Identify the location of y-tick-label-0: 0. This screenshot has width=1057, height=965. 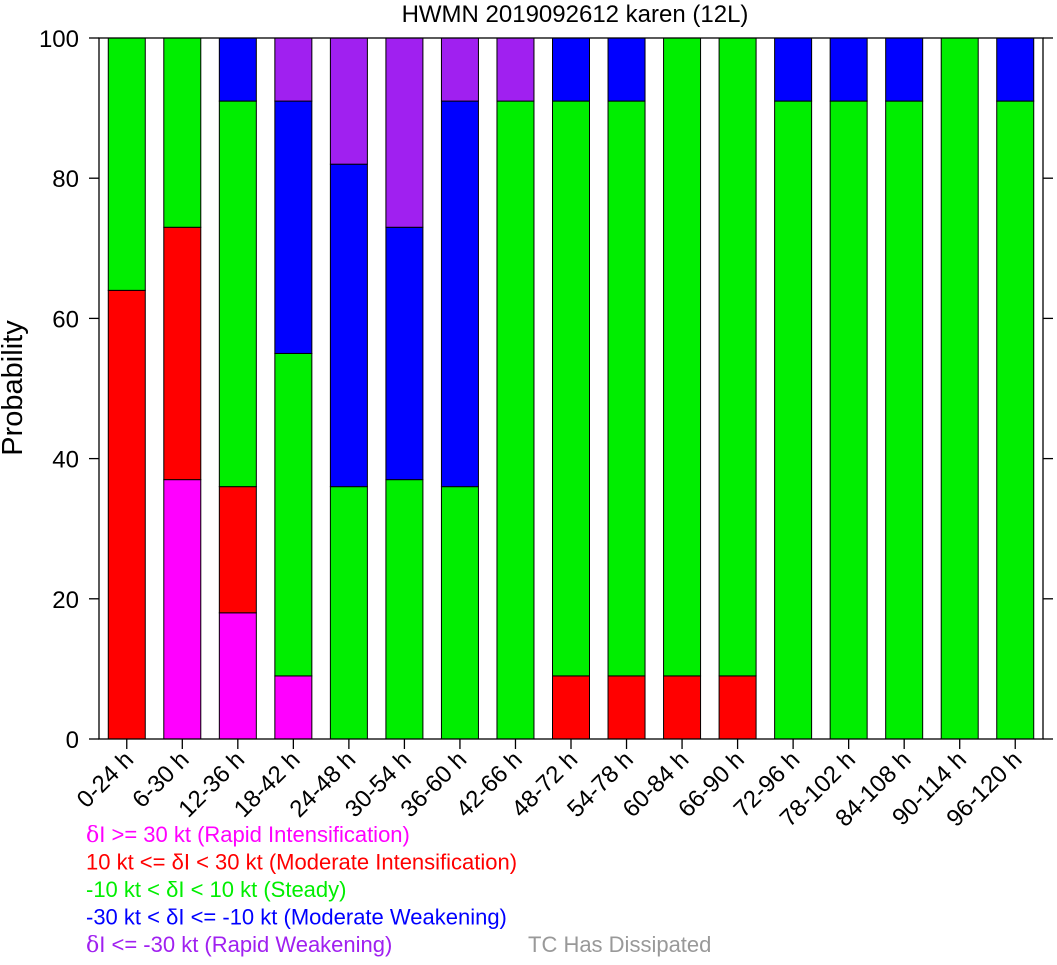
(72, 740).